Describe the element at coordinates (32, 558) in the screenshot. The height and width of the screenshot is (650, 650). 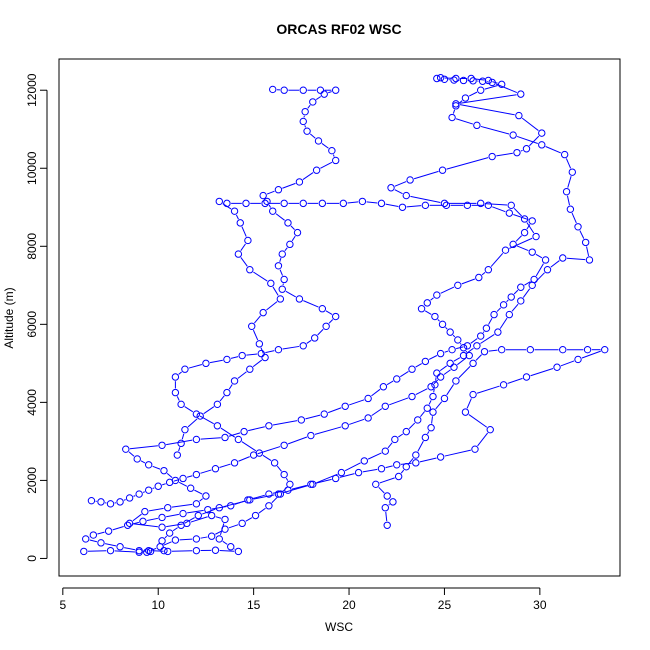
I see `y-tick-label: 0` at that location.